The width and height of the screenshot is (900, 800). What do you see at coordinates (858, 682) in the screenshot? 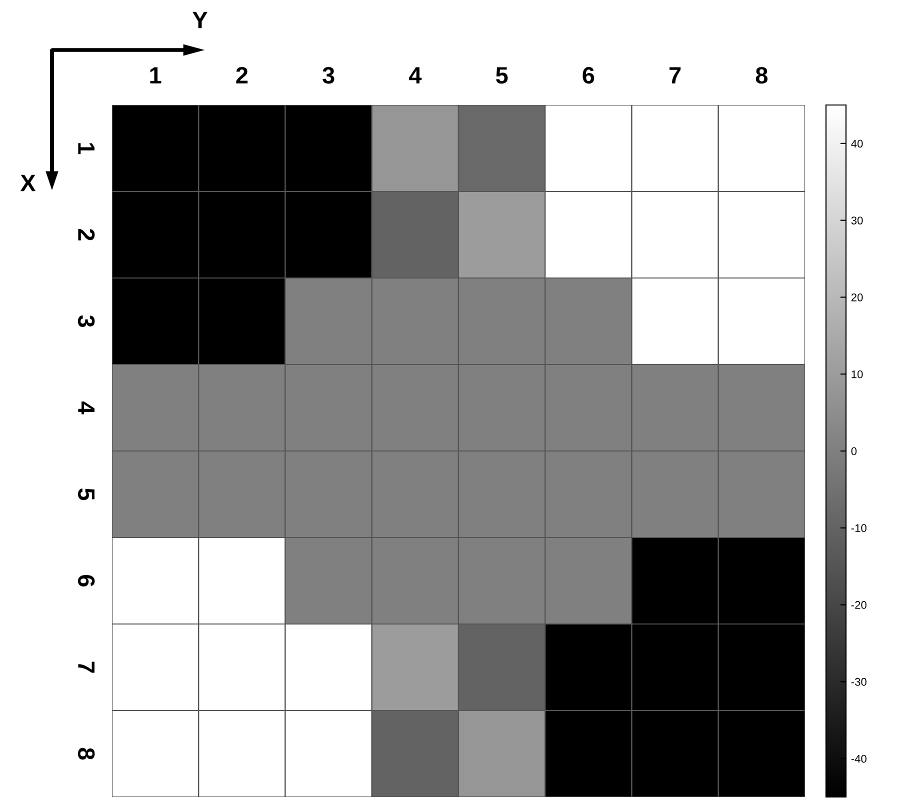
I see `color-bar-label: -30` at bounding box center [858, 682].